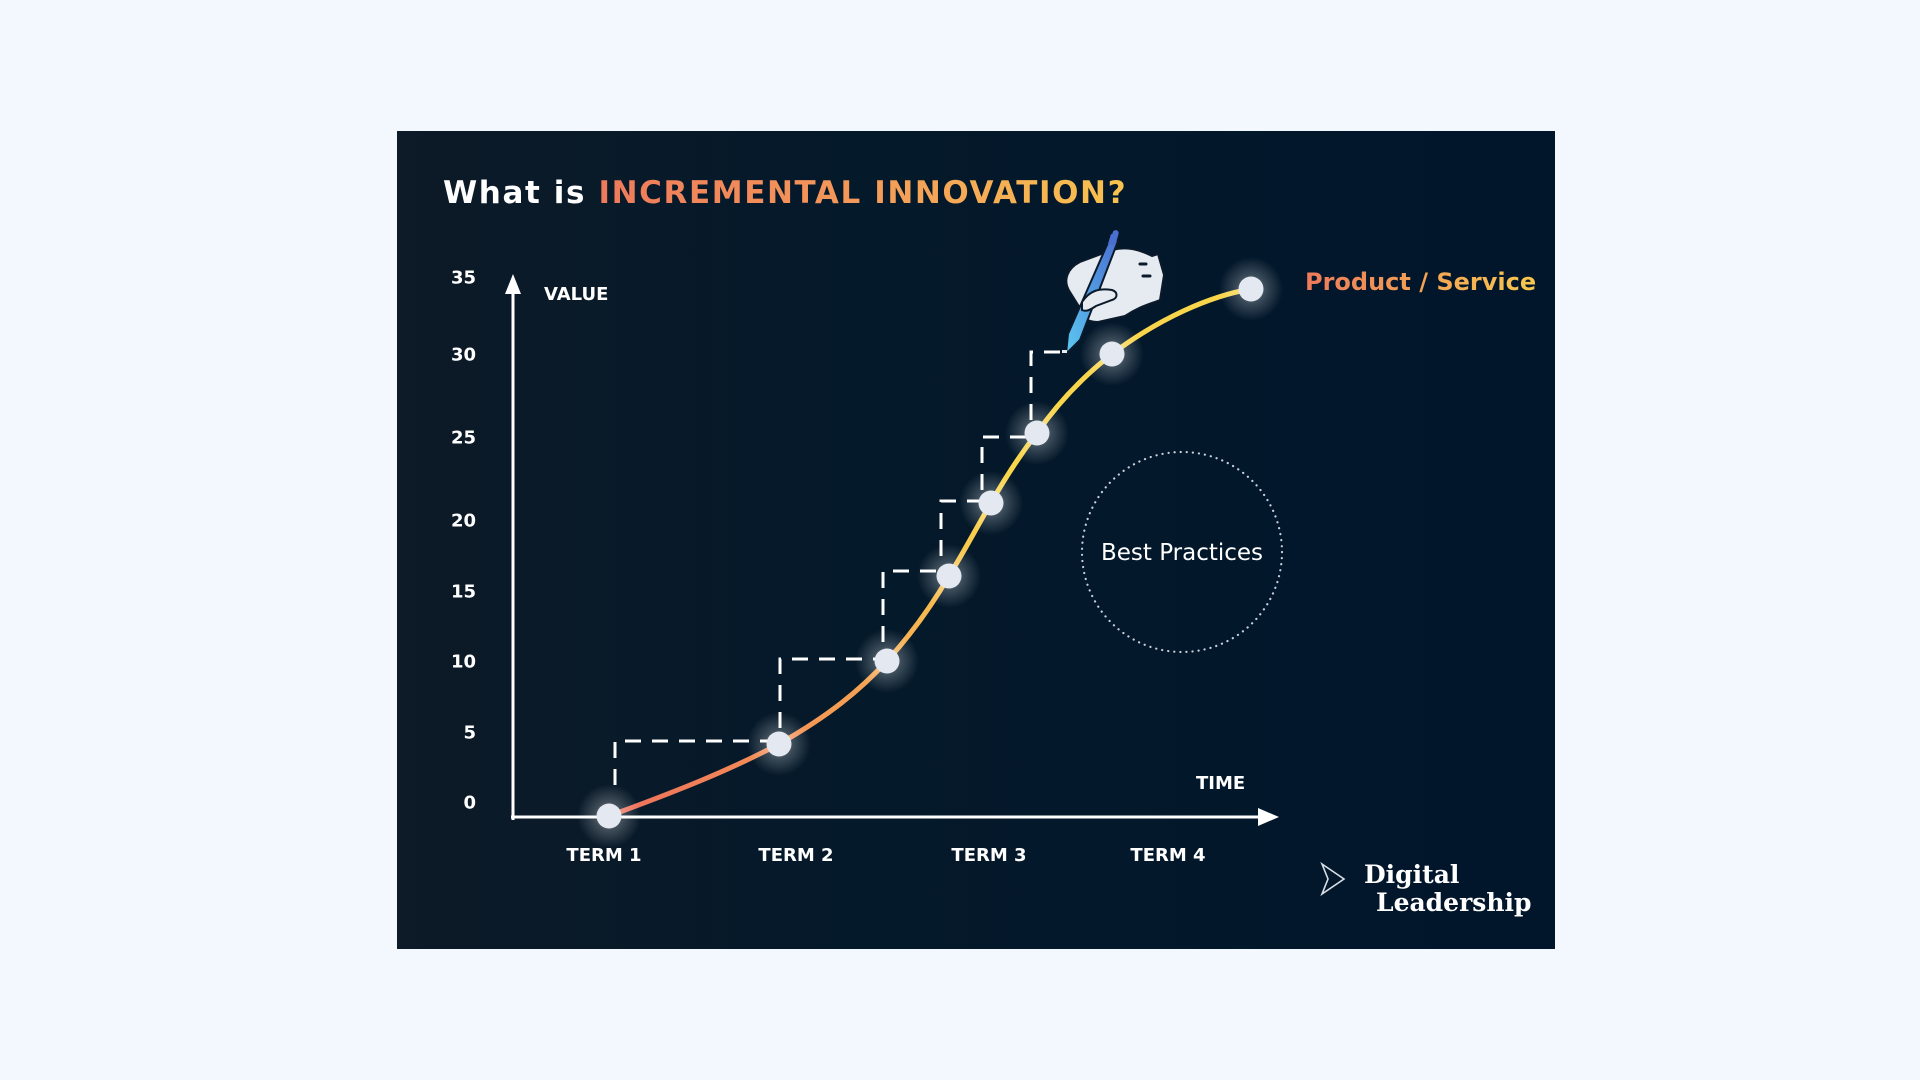 This screenshot has height=1080, width=1920. Describe the element at coordinates (604, 855) in the screenshot. I see `x-tick-label: TERM 1` at that location.